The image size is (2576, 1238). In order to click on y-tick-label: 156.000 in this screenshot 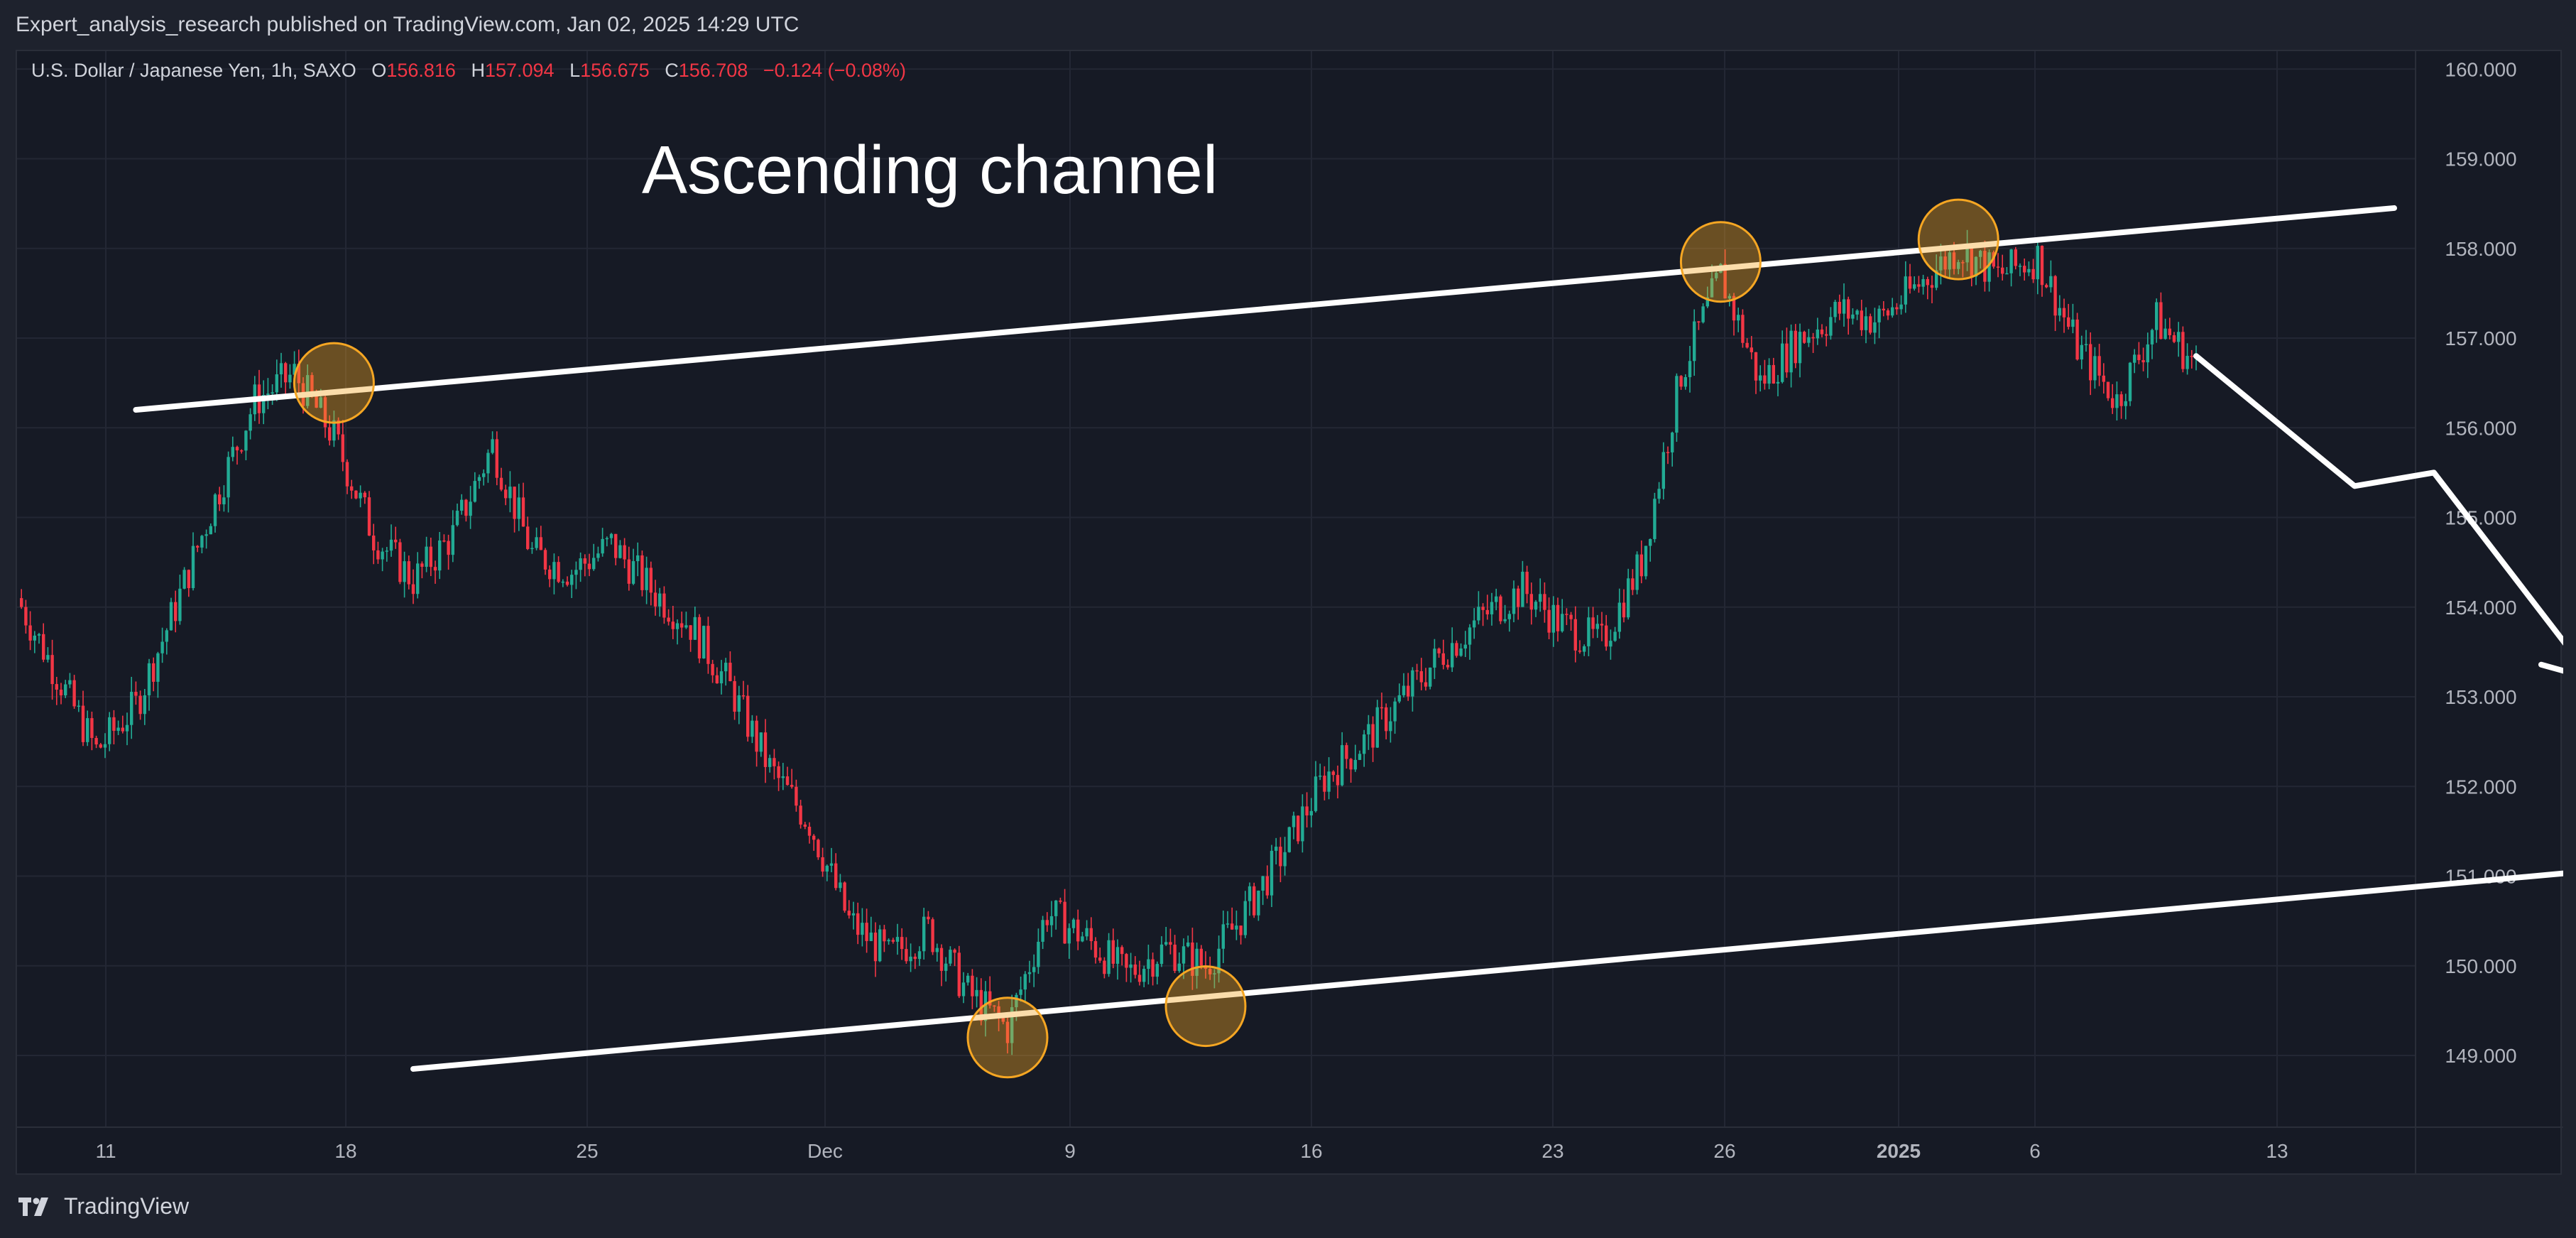, I will do `click(2480, 428)`.